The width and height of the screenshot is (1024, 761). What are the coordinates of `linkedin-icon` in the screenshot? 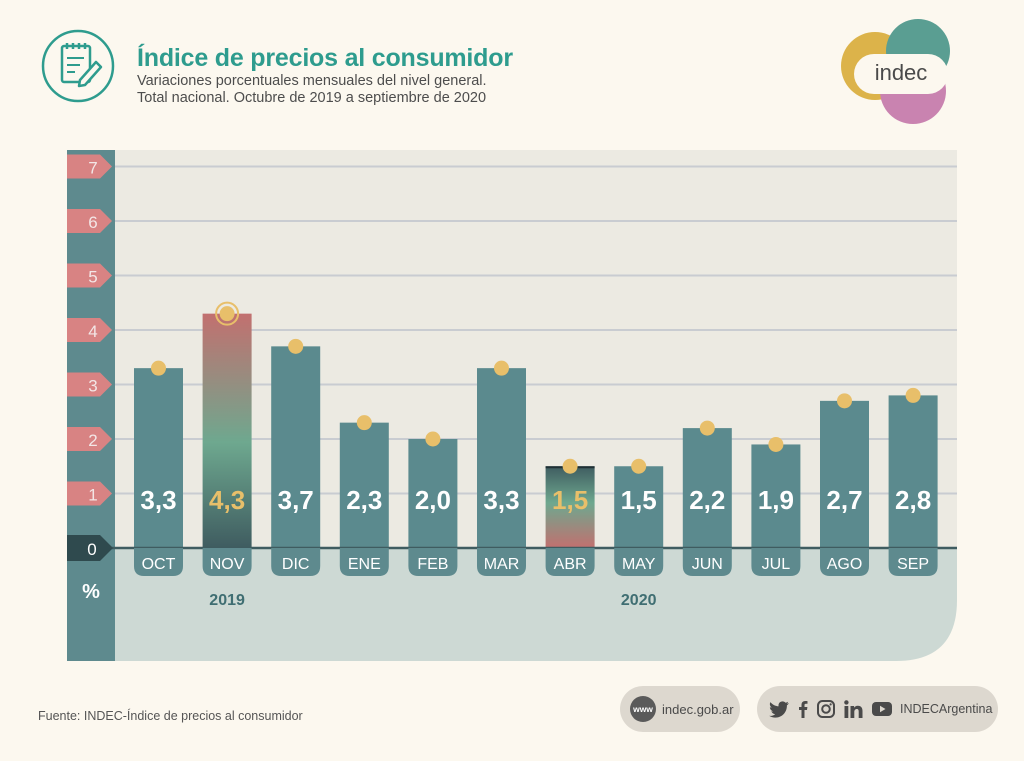 It's located at (853, 709).